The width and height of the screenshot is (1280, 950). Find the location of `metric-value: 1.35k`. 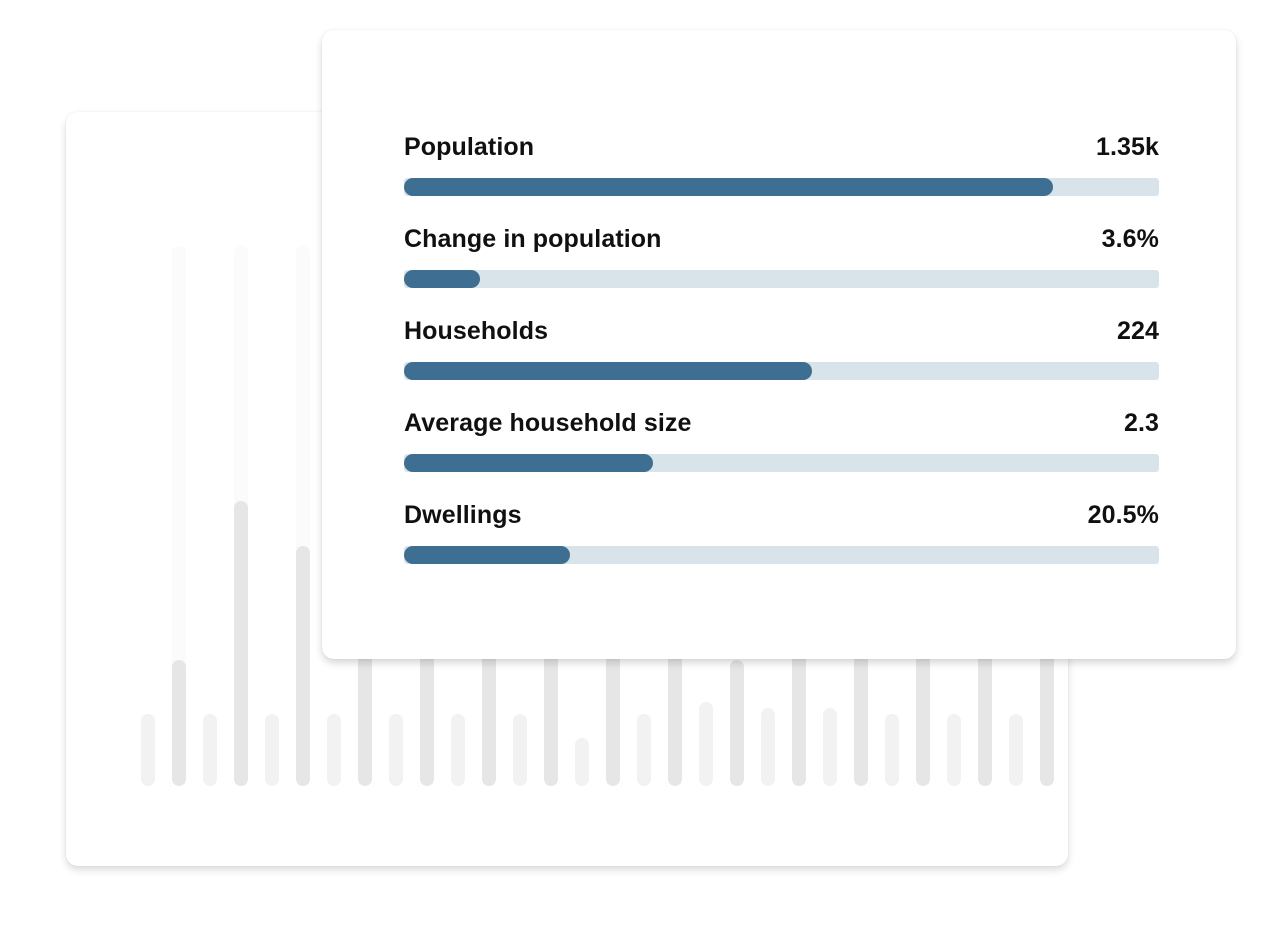

metric-value: 1.35k is located at coordinates (1127, 146).